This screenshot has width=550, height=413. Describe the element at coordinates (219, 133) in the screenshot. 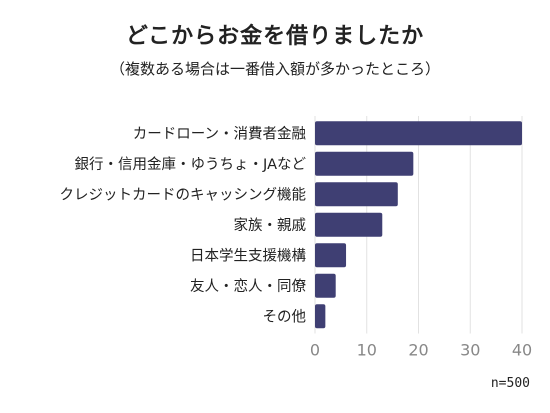

I see `category-label: カードローン・消費者金融` at that location.